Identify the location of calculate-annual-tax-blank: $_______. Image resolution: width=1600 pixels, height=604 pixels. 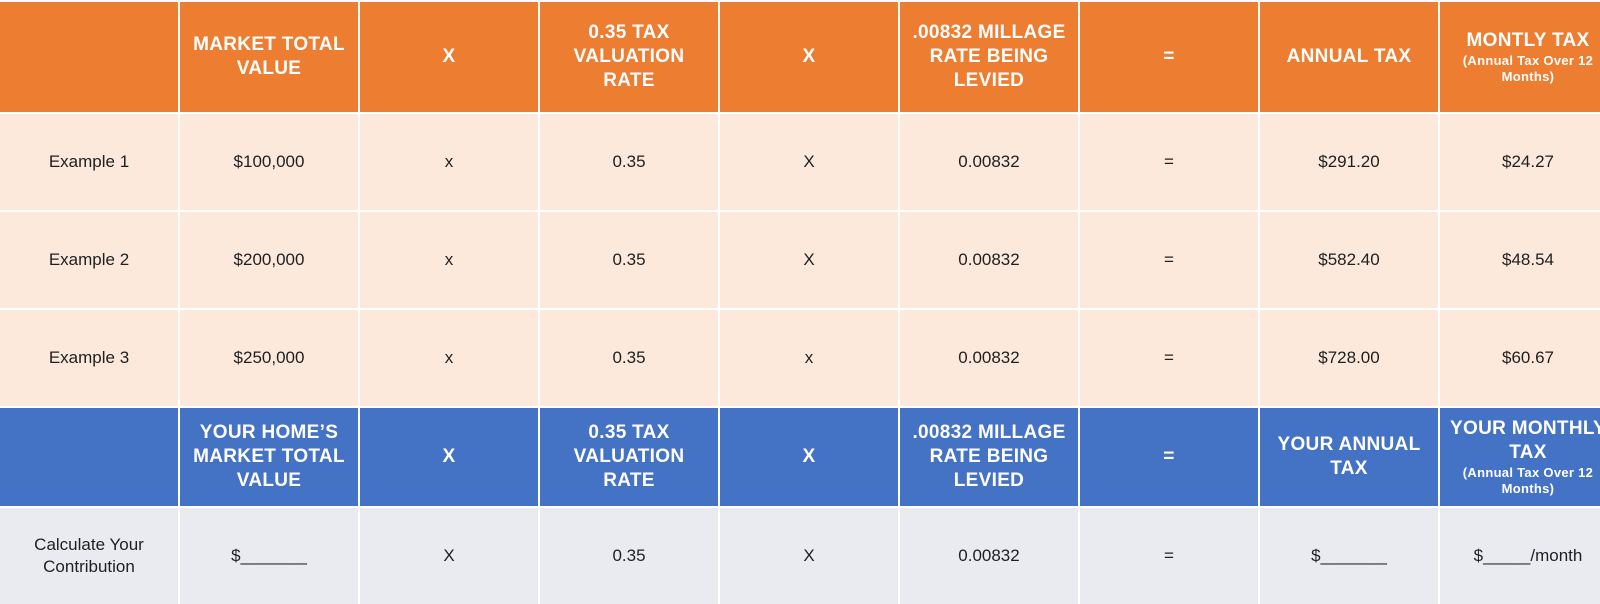
(1349, 556).